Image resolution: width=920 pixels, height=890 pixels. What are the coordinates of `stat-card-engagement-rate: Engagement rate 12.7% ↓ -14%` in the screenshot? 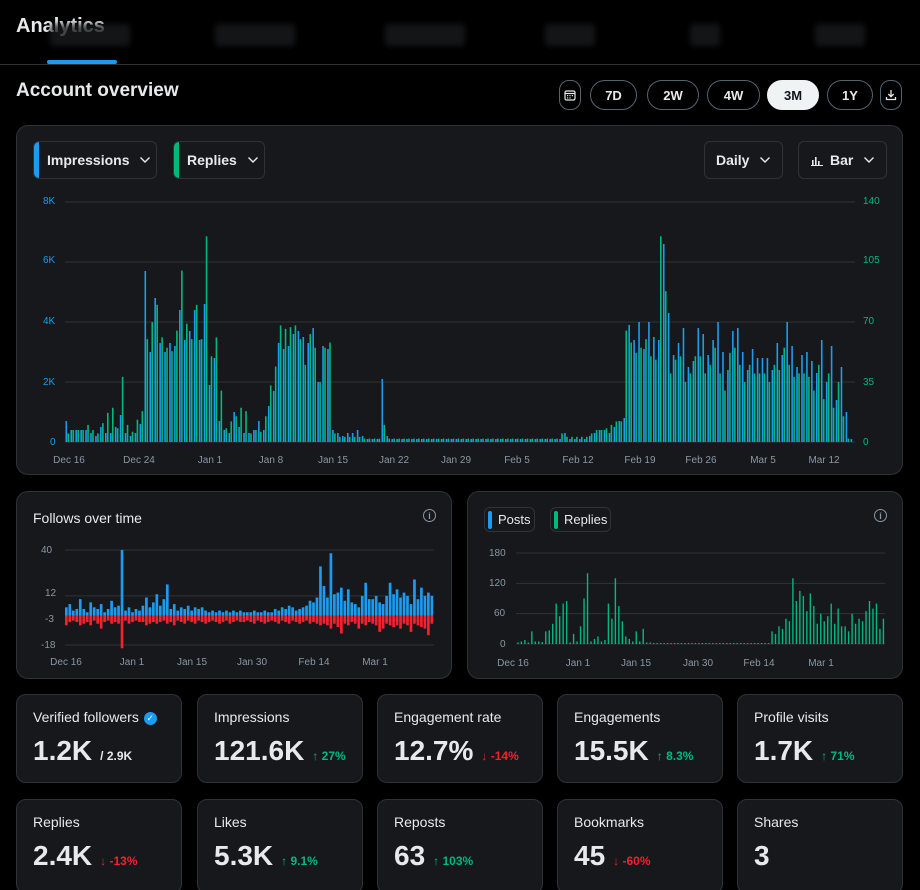 It's located at (460, 738).